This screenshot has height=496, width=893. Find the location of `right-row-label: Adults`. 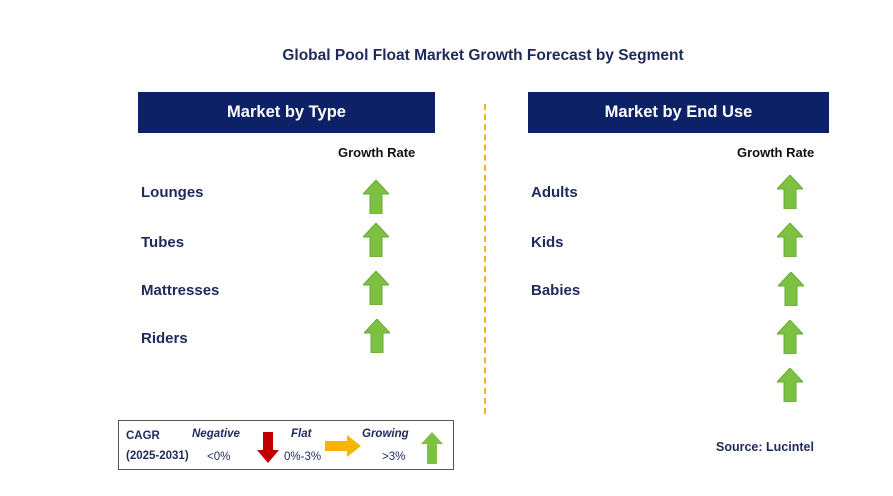

right-row-label: Adults is located at coordinates (554, 192).